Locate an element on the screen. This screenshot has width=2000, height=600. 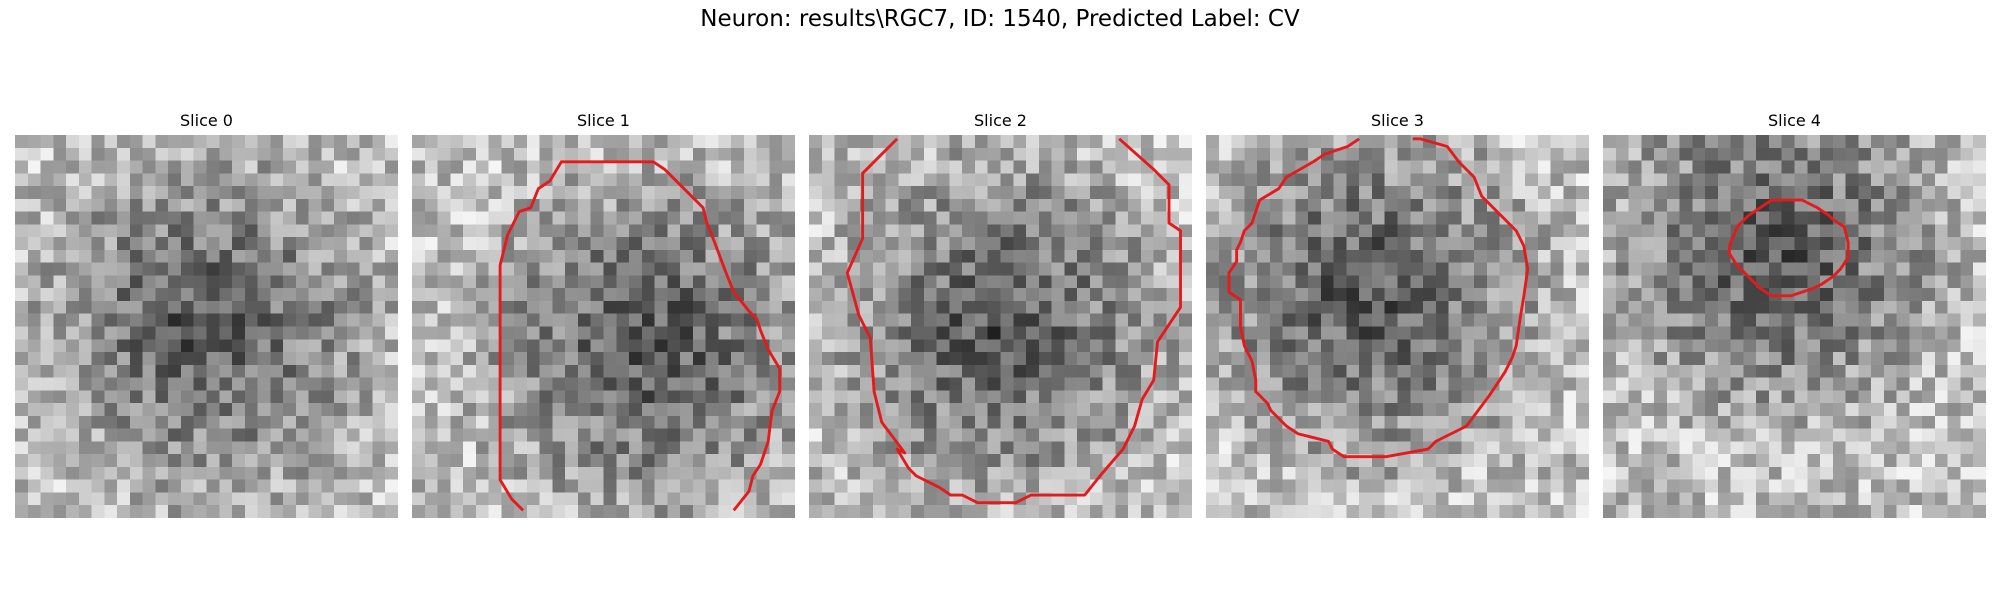
panel-title: Slice 4 is located at coordinates (1794, 120).